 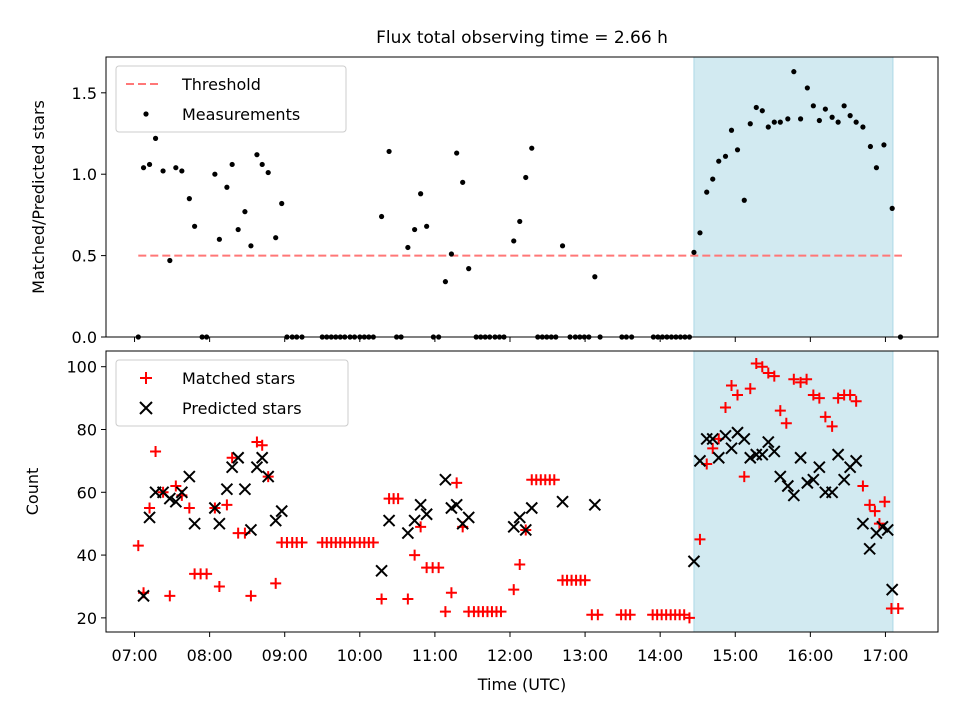 I want to click on x-axis-label: Time (UTC), so click(x=521, y=684).